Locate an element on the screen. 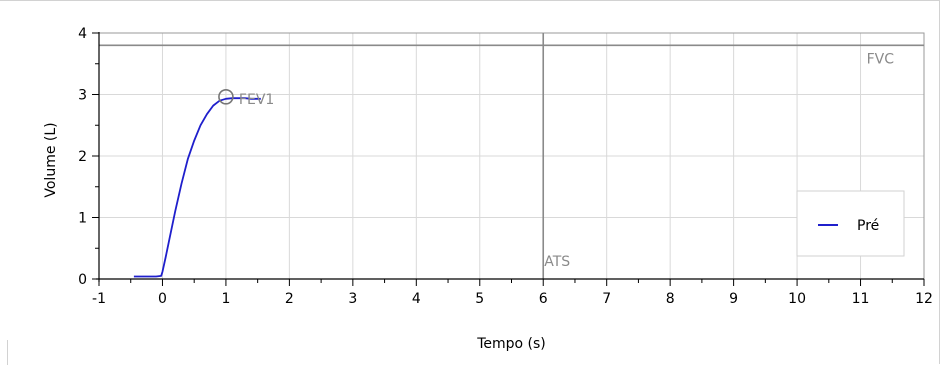 This screenshot has width=941, height=365. y-tick-label: 2 is located at coordinates (82, 157).